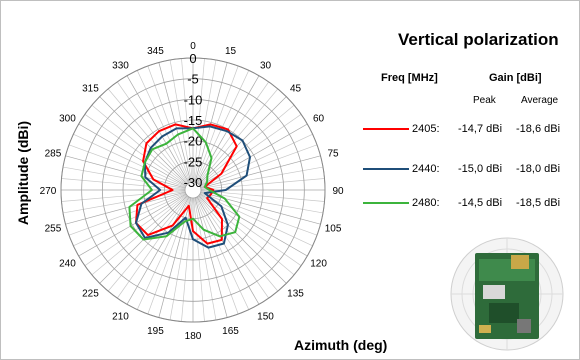  I want to click on angle-tick-label: 60, so click(319, 119).